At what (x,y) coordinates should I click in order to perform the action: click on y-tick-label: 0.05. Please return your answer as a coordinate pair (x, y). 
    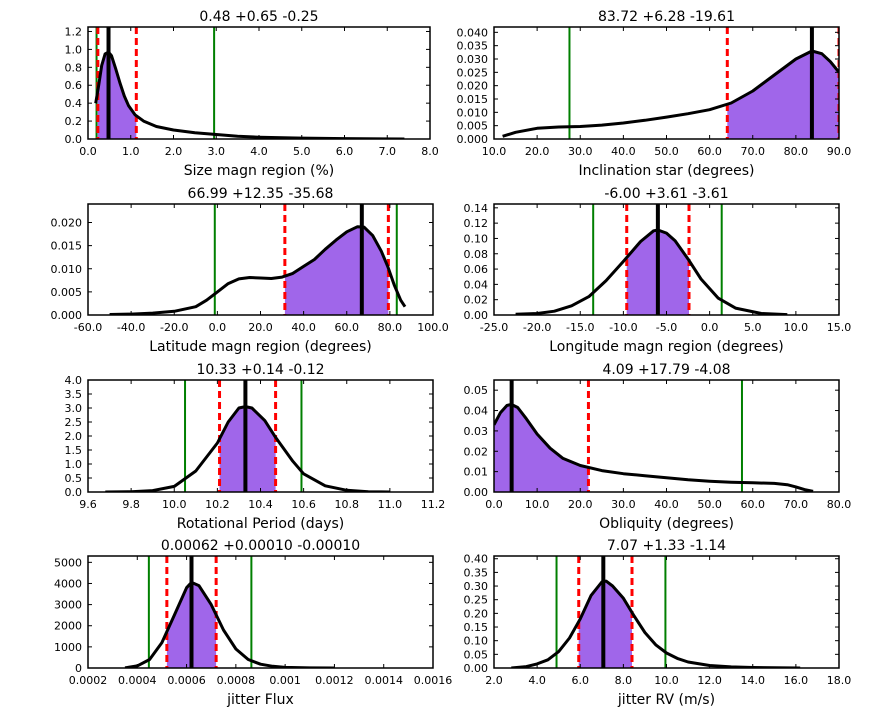
    Looking at the image, I should click on (476, 654).